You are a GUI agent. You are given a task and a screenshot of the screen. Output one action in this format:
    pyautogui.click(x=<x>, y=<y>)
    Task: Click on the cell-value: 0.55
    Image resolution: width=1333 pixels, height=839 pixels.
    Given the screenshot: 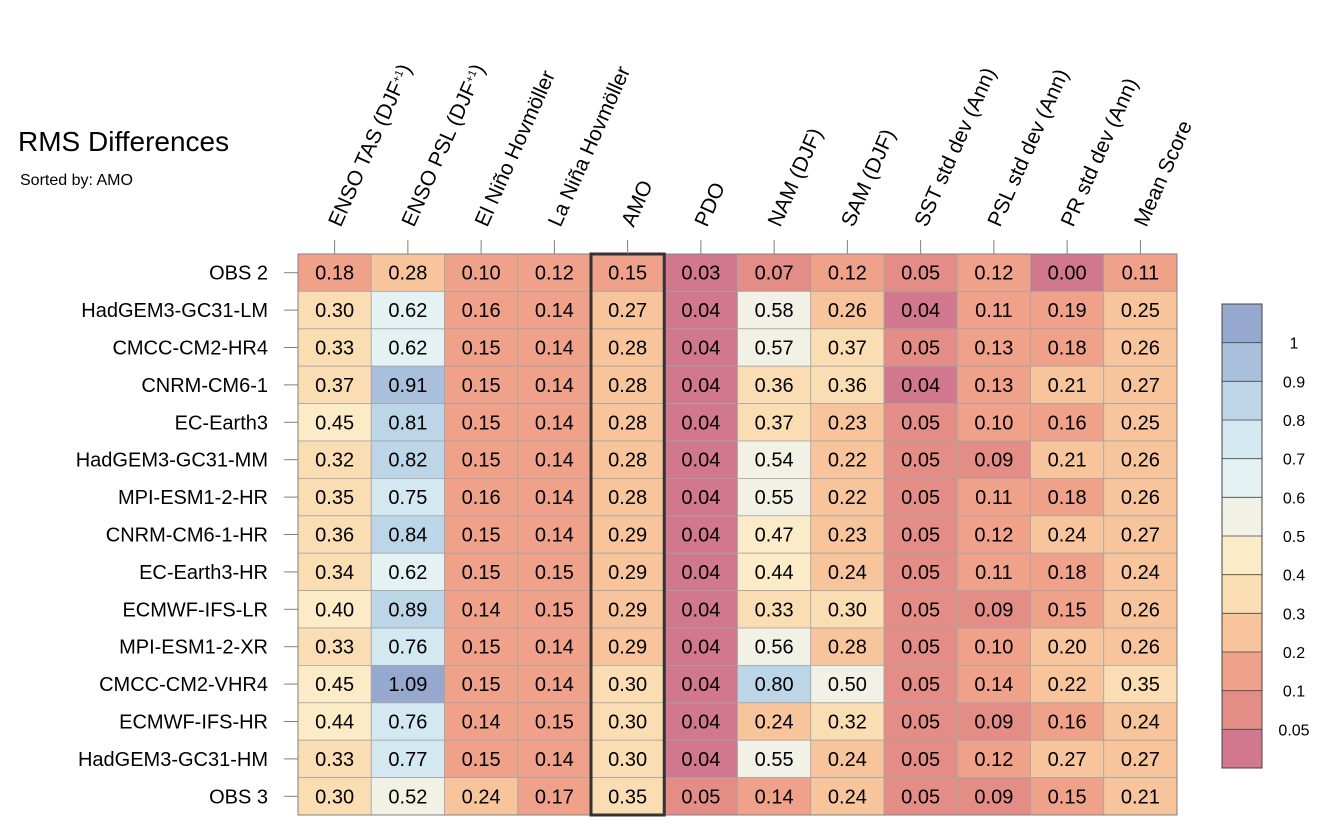 What is the action you would take?
    pyautogui.click(x=774, y=760)
    